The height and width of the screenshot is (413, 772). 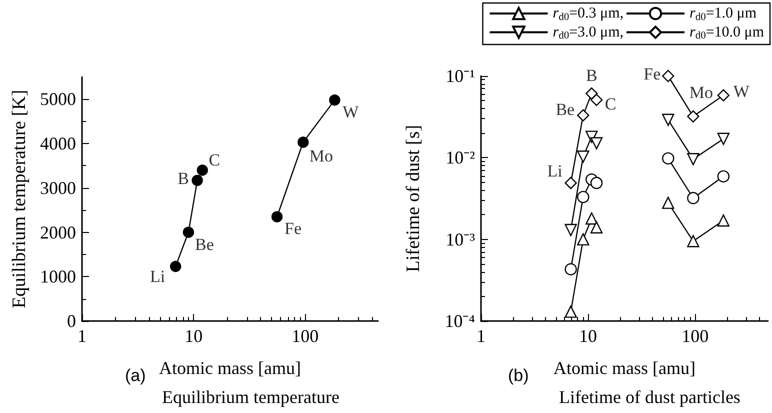 What do you see at coordinates (71, 321) in the screenshot?
I see `y-tick-label: 0` at bounding box center [71, 321].